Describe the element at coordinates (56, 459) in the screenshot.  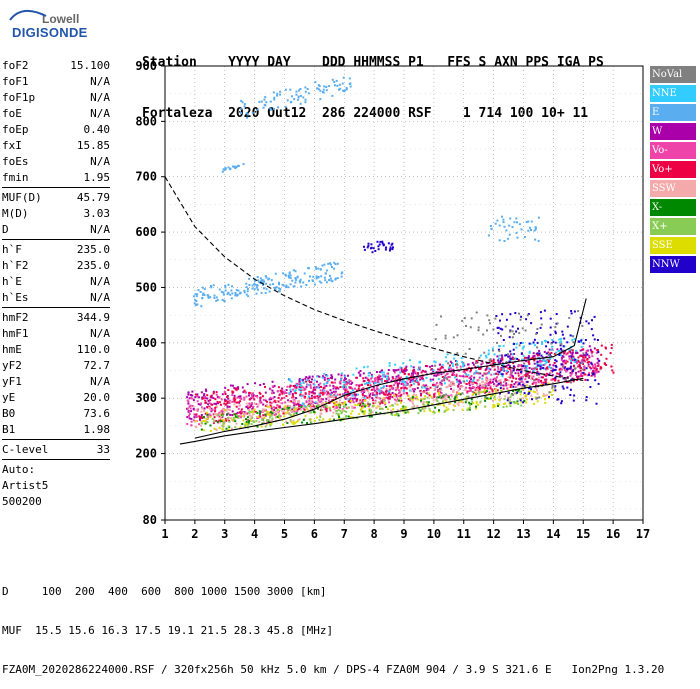
I see `separator` at that location.